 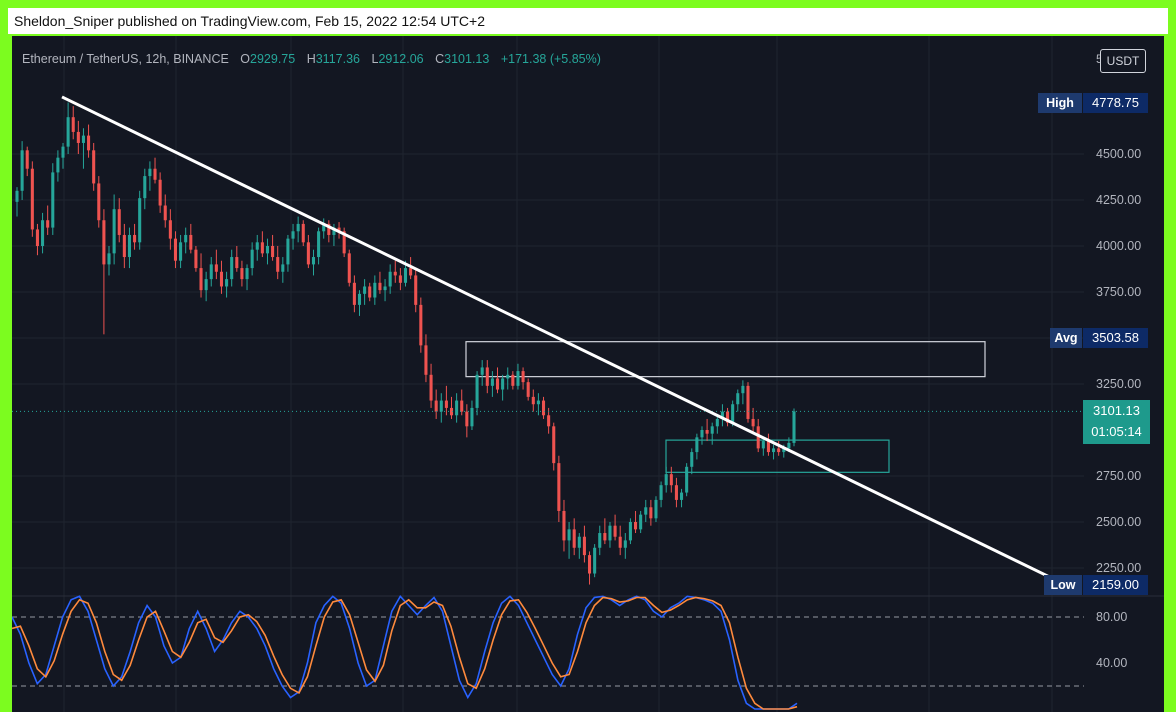 What do you see at coordinates (1116, 422) in the screenshot?
I see `current-price-label: 3101.13 01:05:14` at bounding box center [1116, 422].